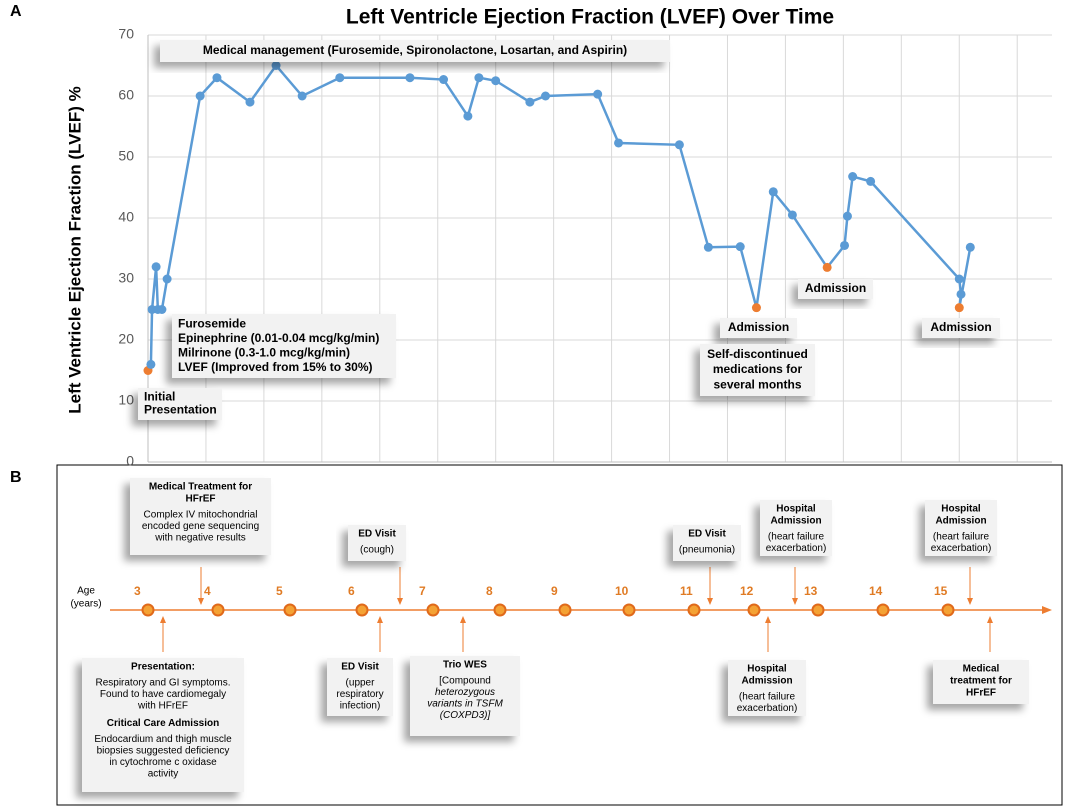  I want to click on event-title: Admission, so click(960, 521).